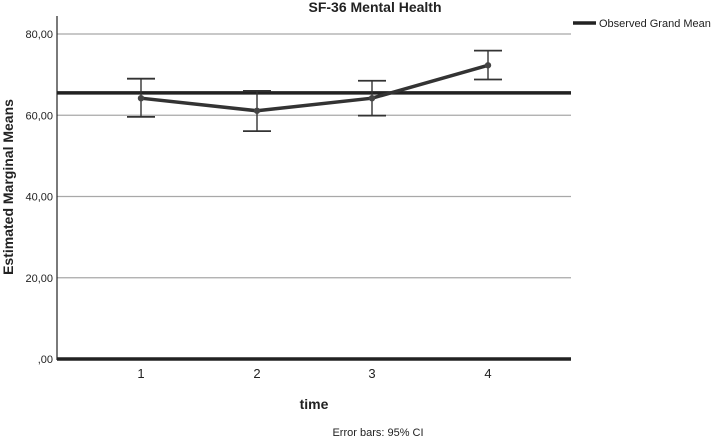  I want to click on x-tick-label-3: 3, so click(371, 373).